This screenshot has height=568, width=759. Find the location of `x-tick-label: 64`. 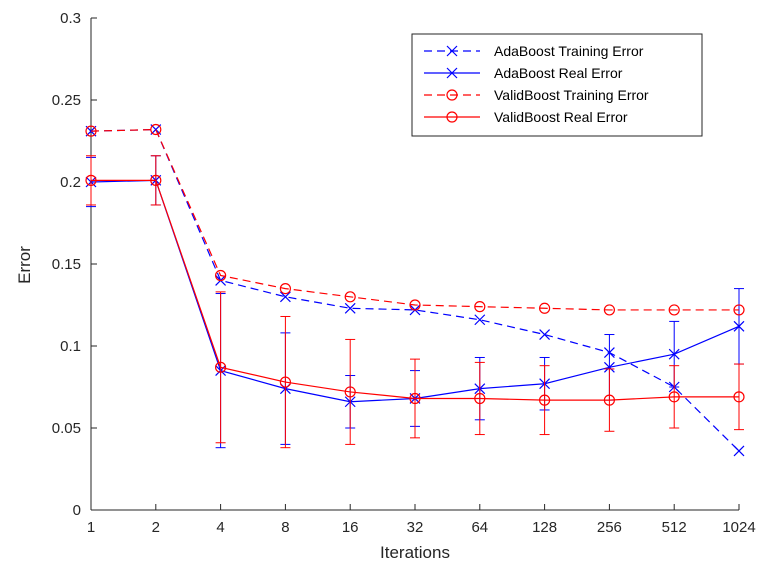

x-tick-label: 64 is located at coordinates (479, 527).